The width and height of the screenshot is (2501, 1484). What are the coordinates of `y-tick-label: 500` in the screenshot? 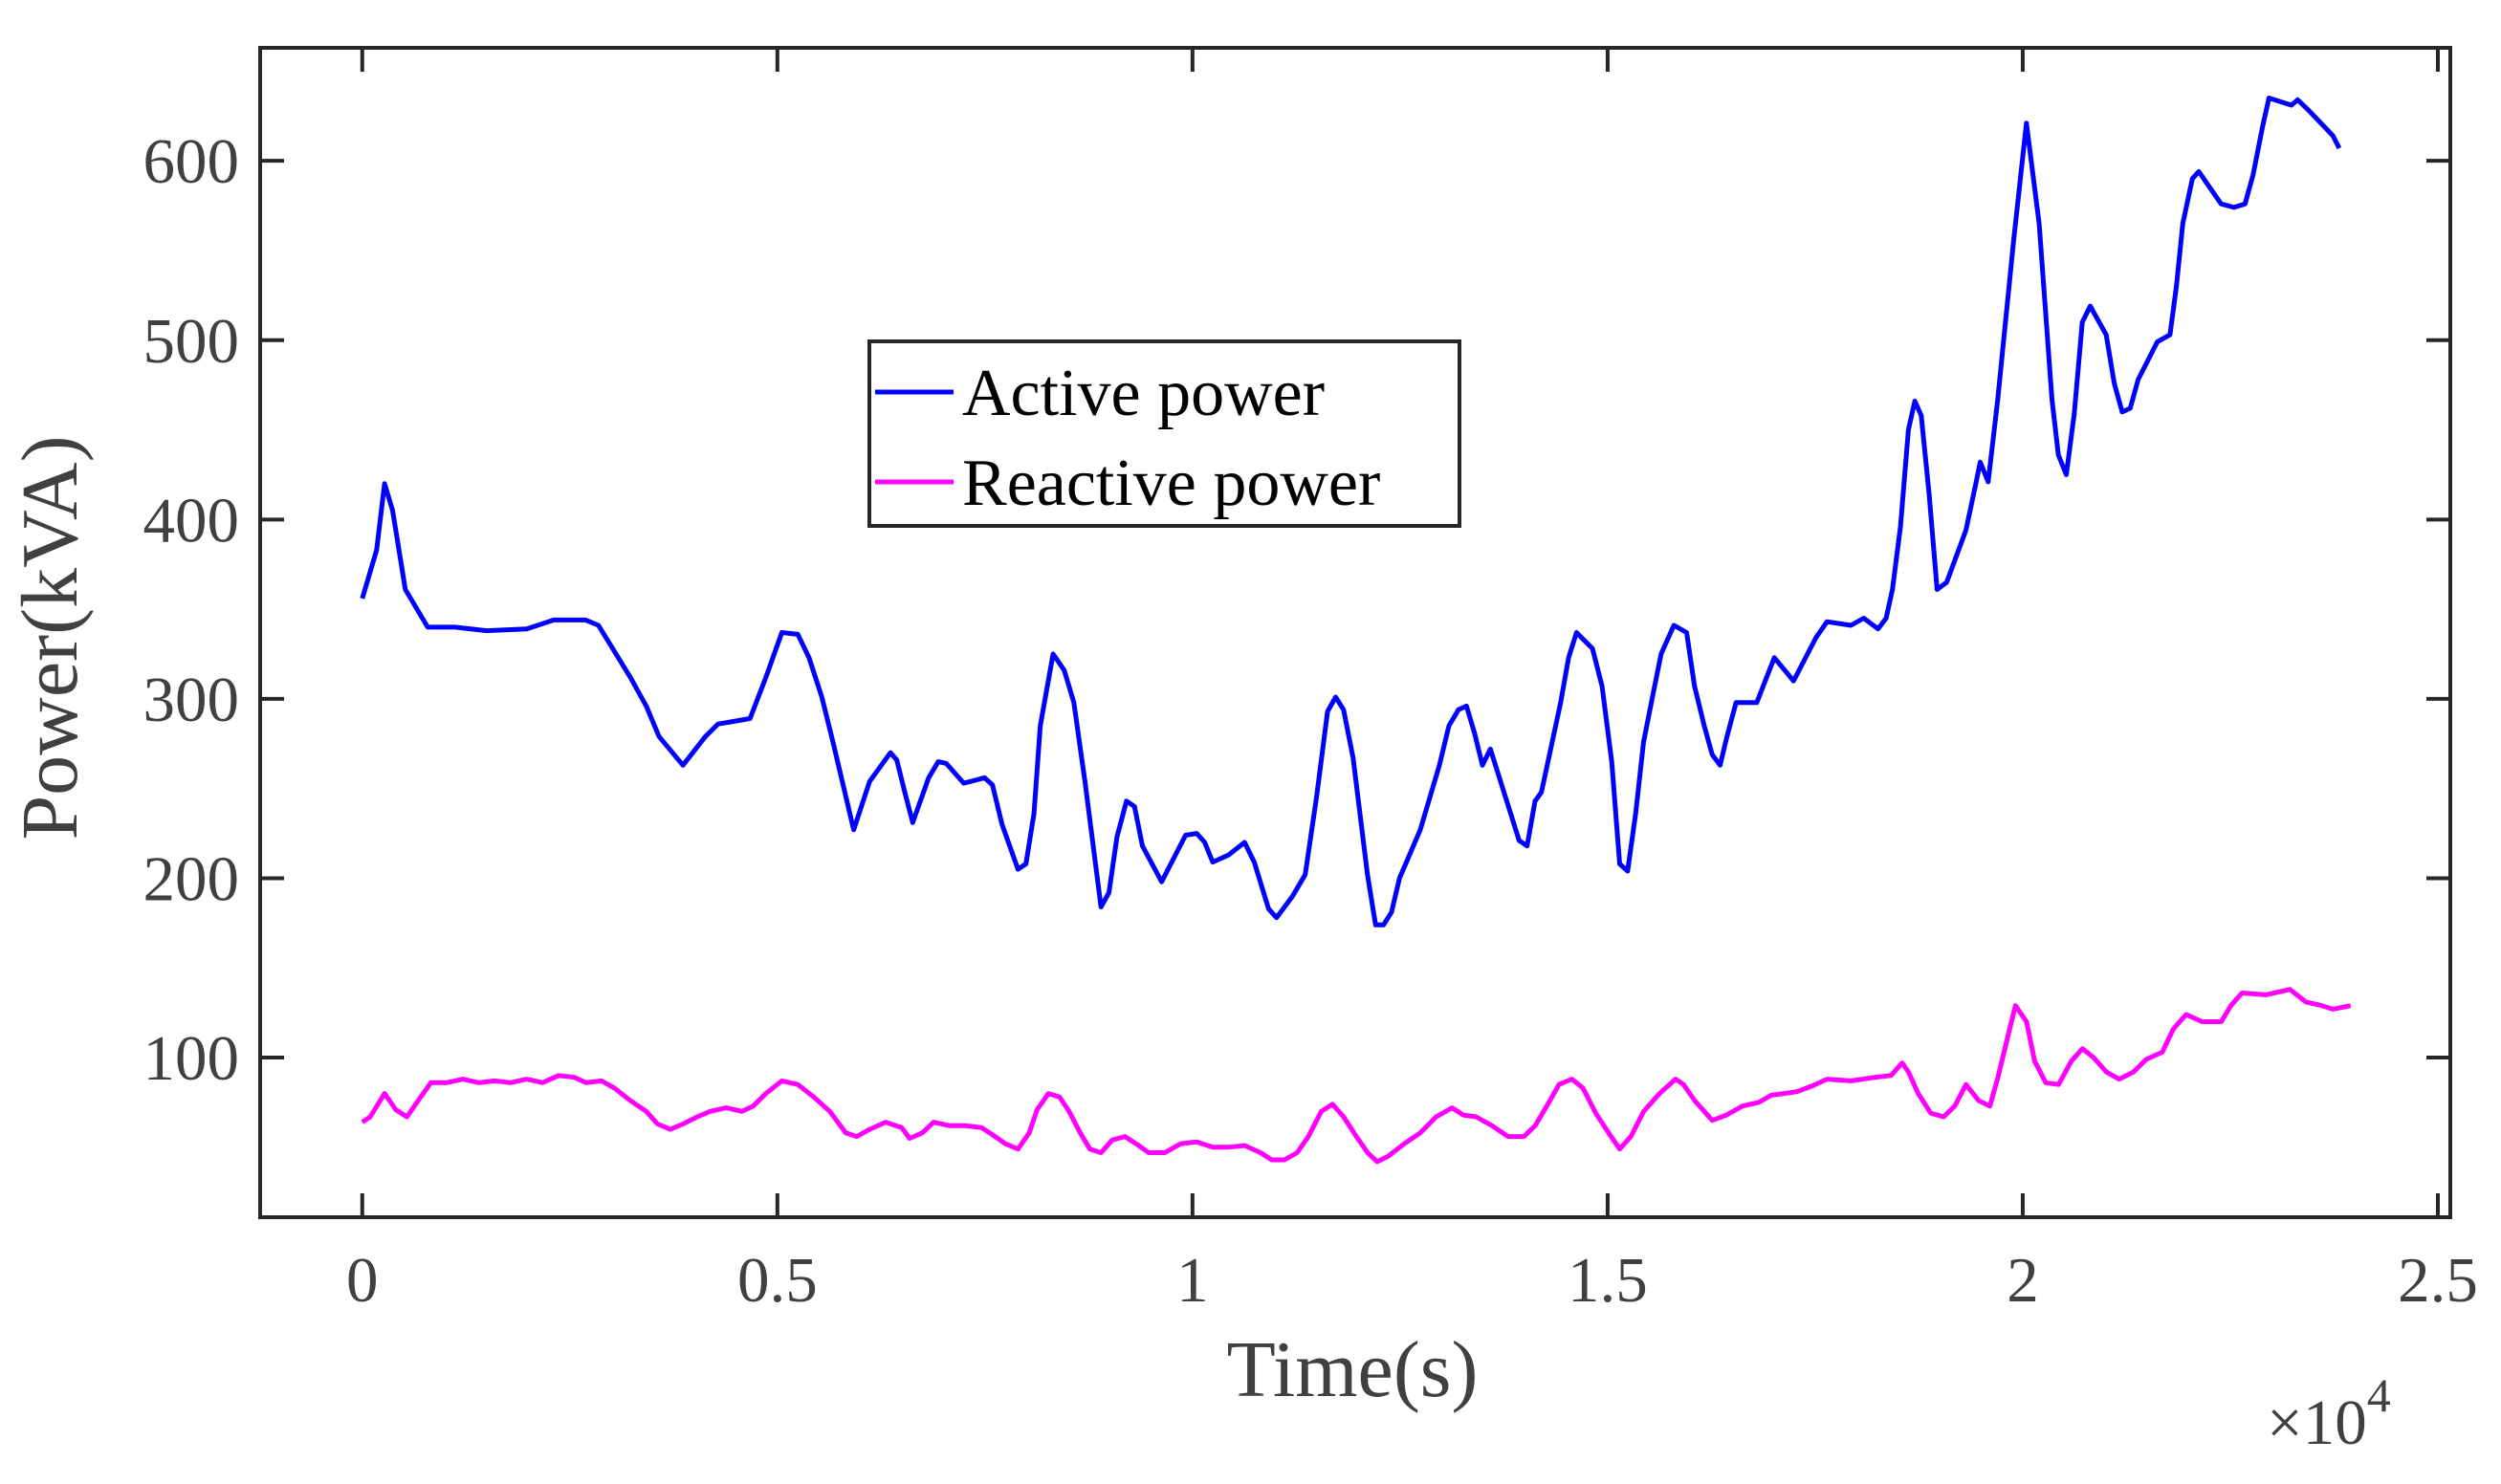 It's located at (191, 341).